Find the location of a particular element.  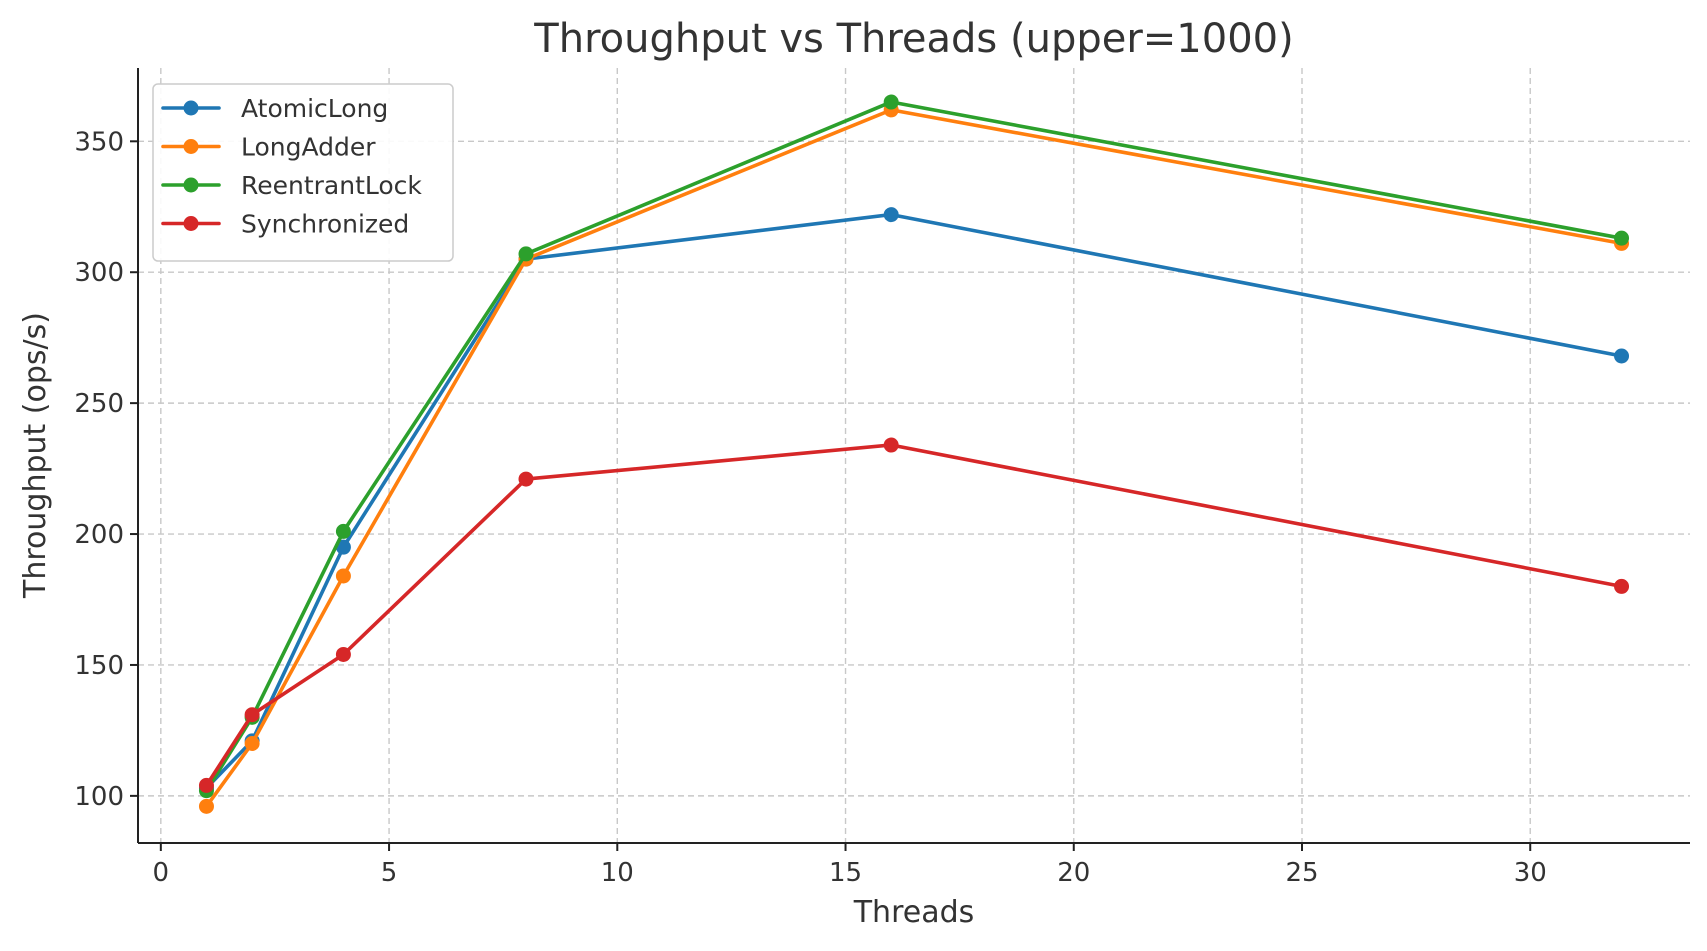

legend-box is located at coordinates (303, 172).